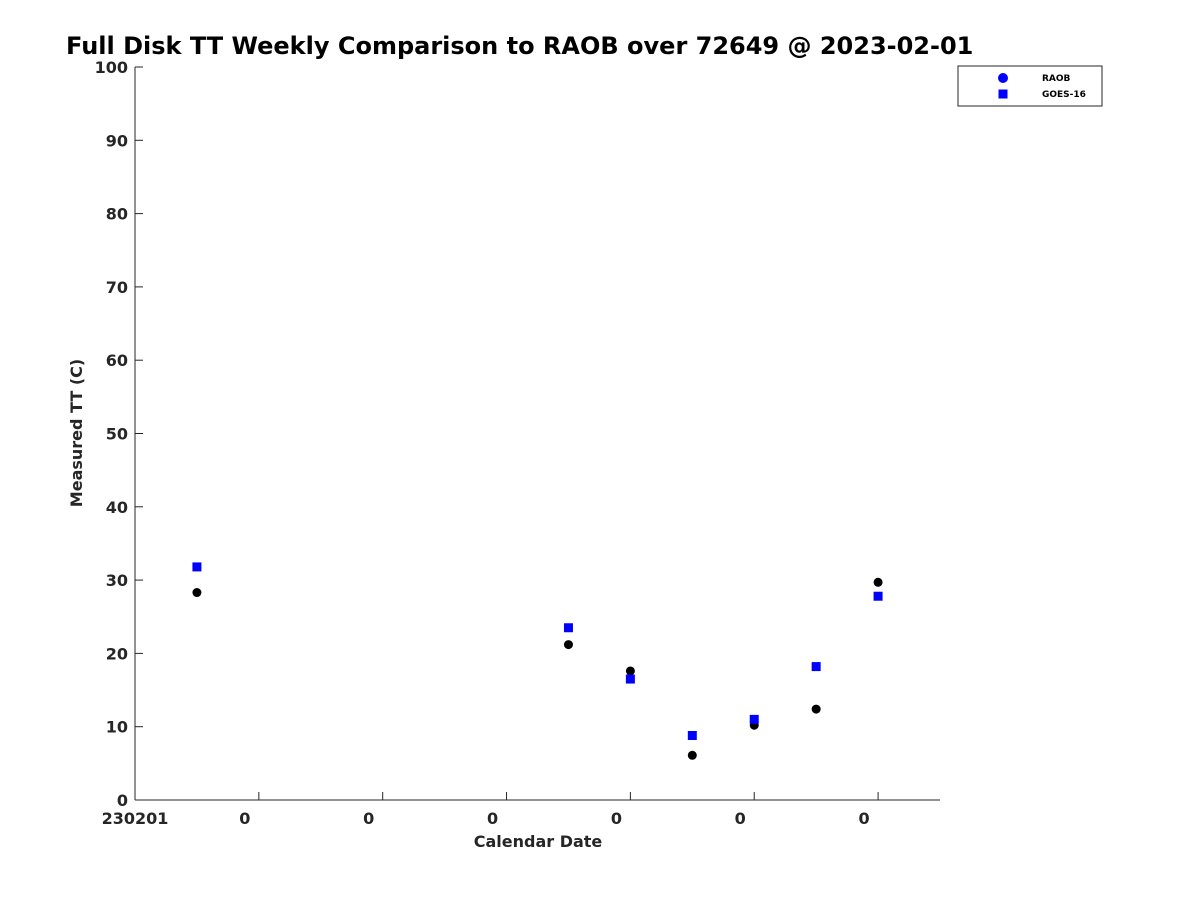  Describe the element at coordinates (1064, 95) in the screenshot. I see `legend-label-goes16: GOES-16` at that location.